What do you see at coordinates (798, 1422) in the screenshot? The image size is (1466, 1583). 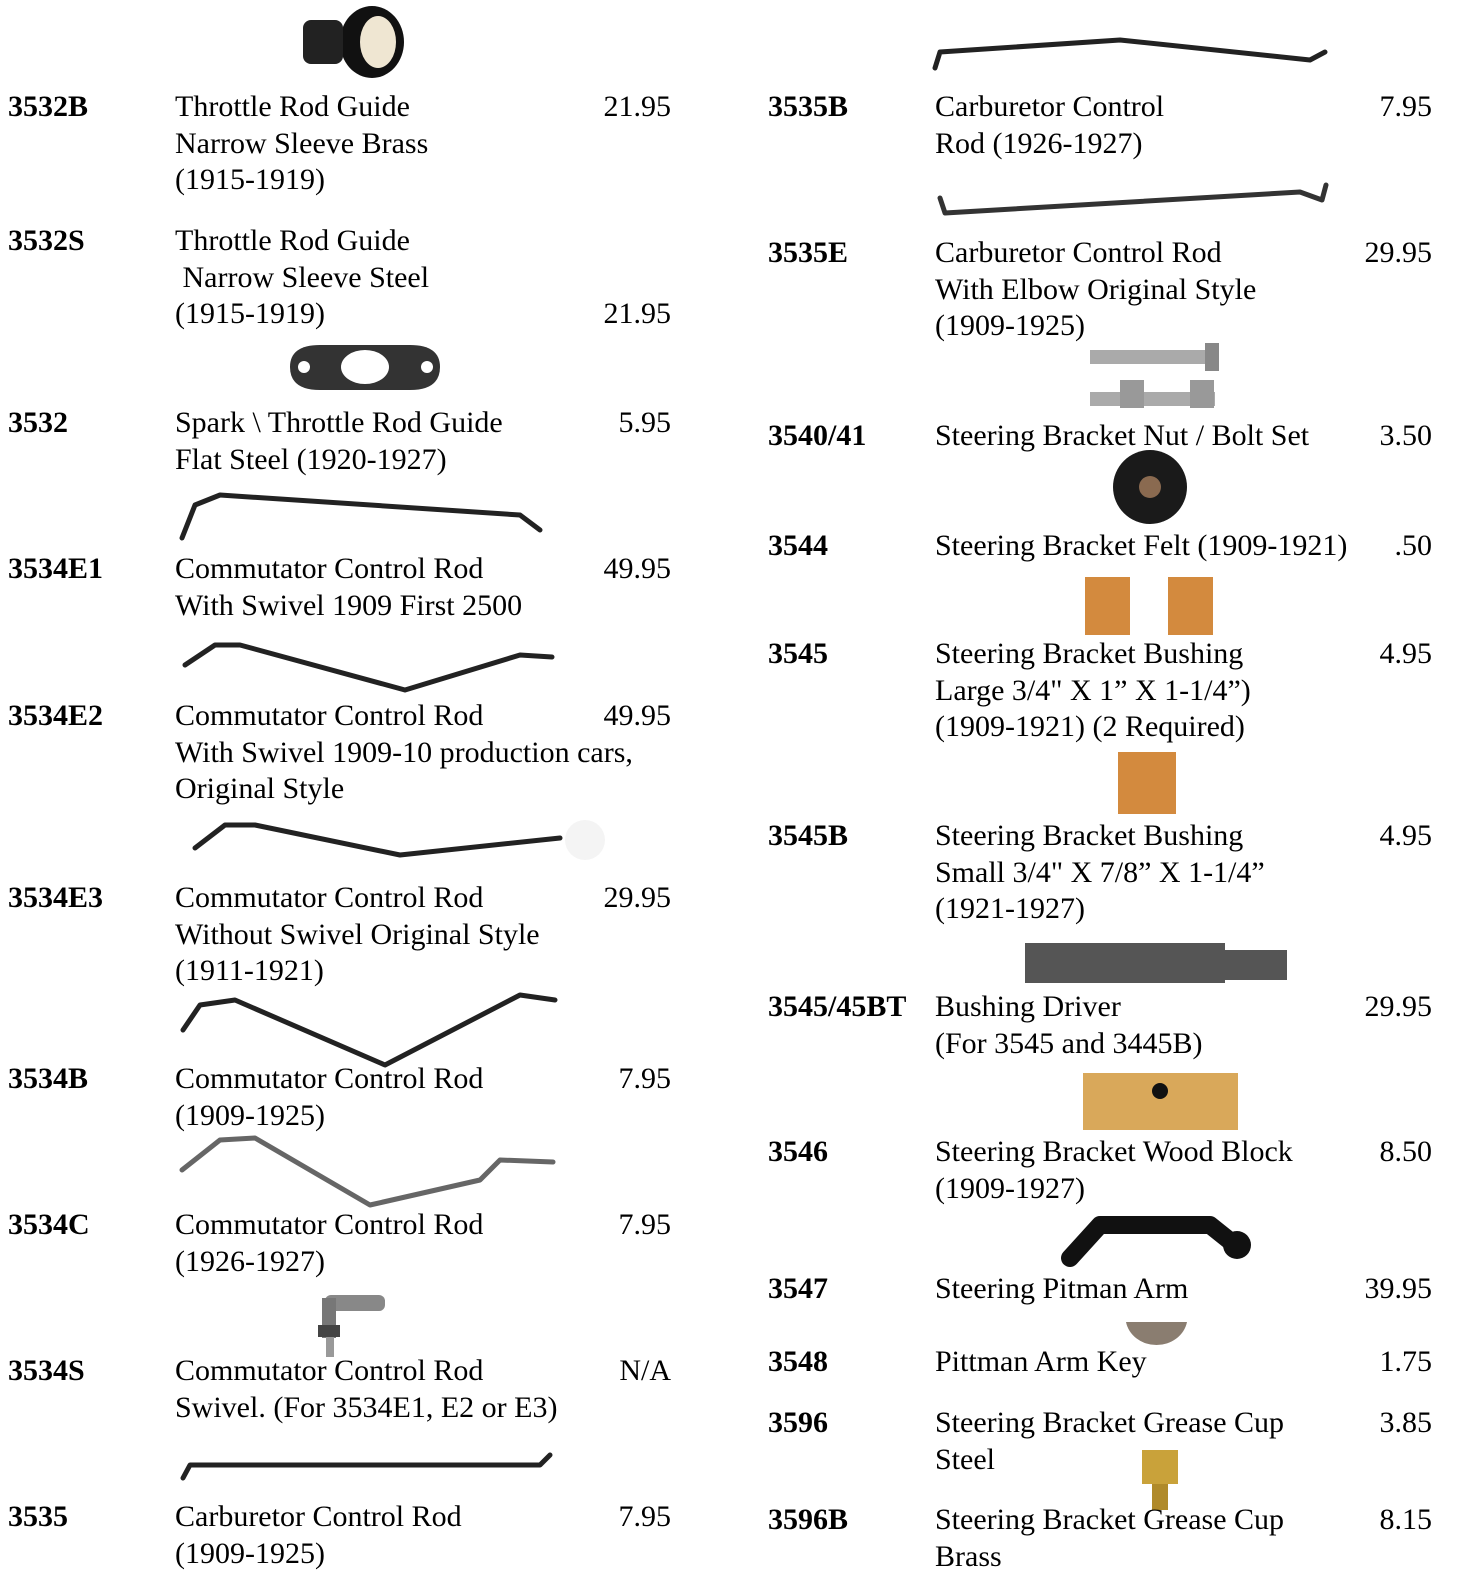 I see `part-number: 3596` at bounding box center [798, 1422].